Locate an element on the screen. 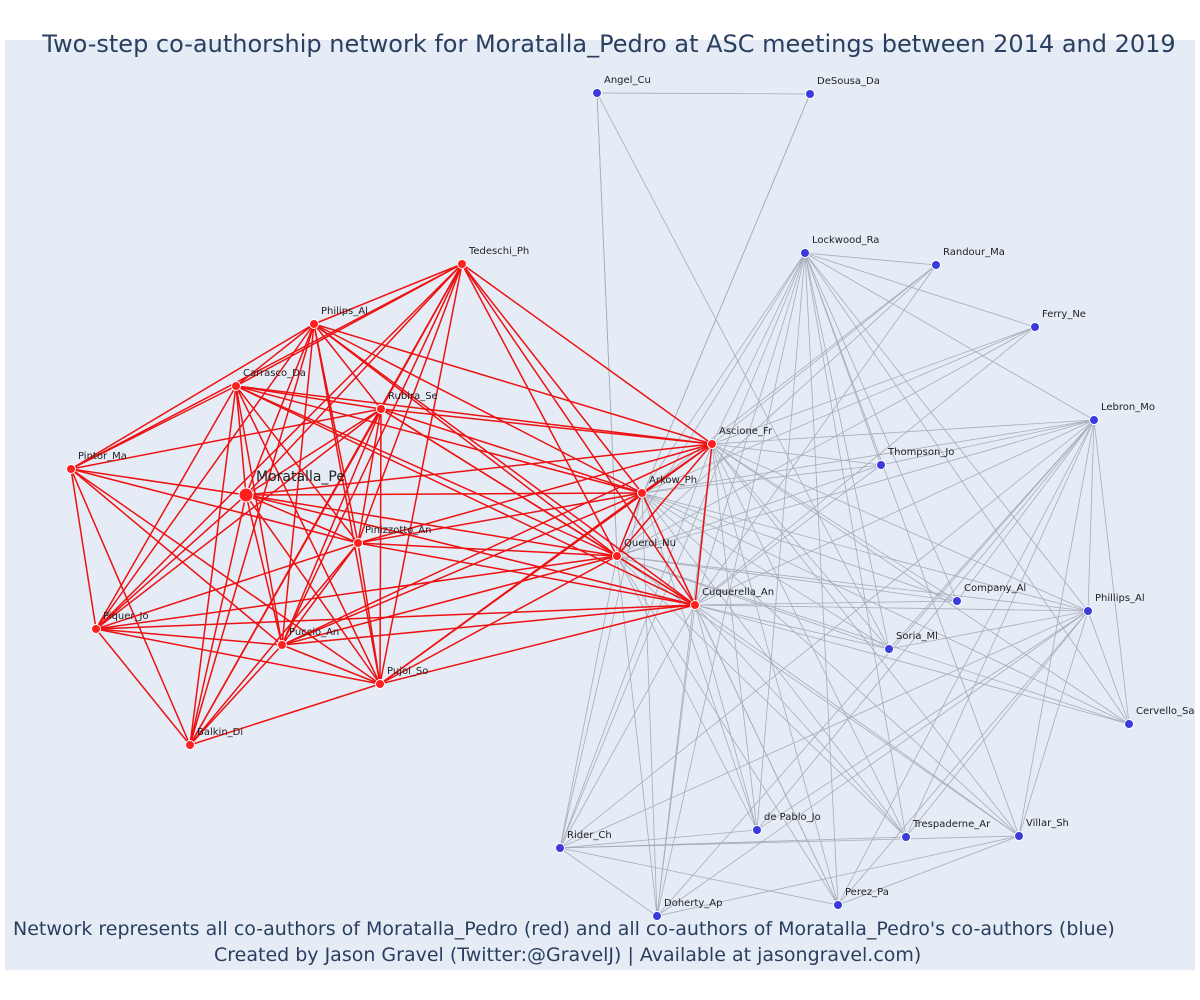 The height and width of the screenshot is (1000, 1200). node-rubira-se is located at coordinates (381, 409).